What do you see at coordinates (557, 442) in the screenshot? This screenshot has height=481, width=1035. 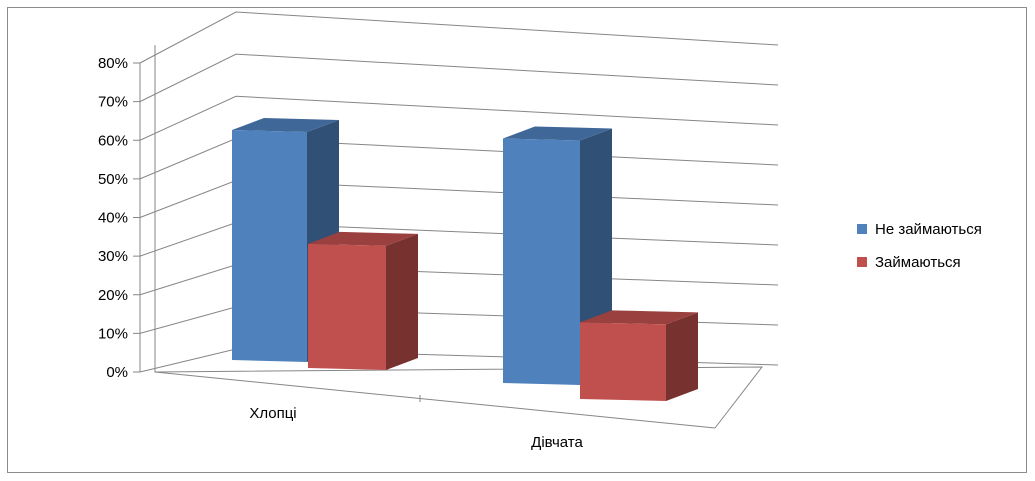 I see `x-category-label: Дівчата` at bounding box center [557, 442].